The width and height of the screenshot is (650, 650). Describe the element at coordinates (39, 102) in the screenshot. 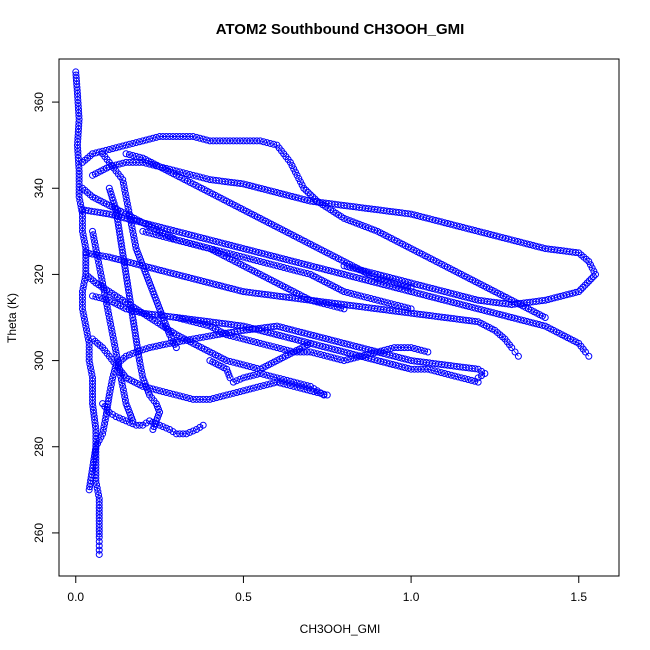

I see `y-tick-label: 360` at that location.